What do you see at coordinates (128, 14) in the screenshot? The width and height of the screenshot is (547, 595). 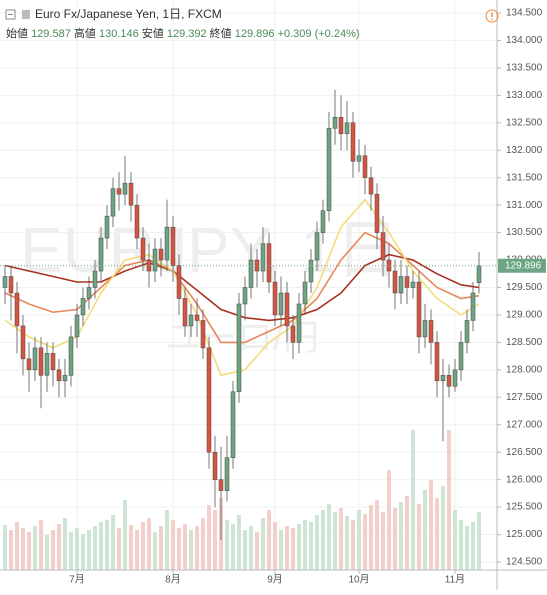 I see `chart-title: Euro Fx/Japanese Yen, 1日, FXCM` at bounding box center [128, 14].